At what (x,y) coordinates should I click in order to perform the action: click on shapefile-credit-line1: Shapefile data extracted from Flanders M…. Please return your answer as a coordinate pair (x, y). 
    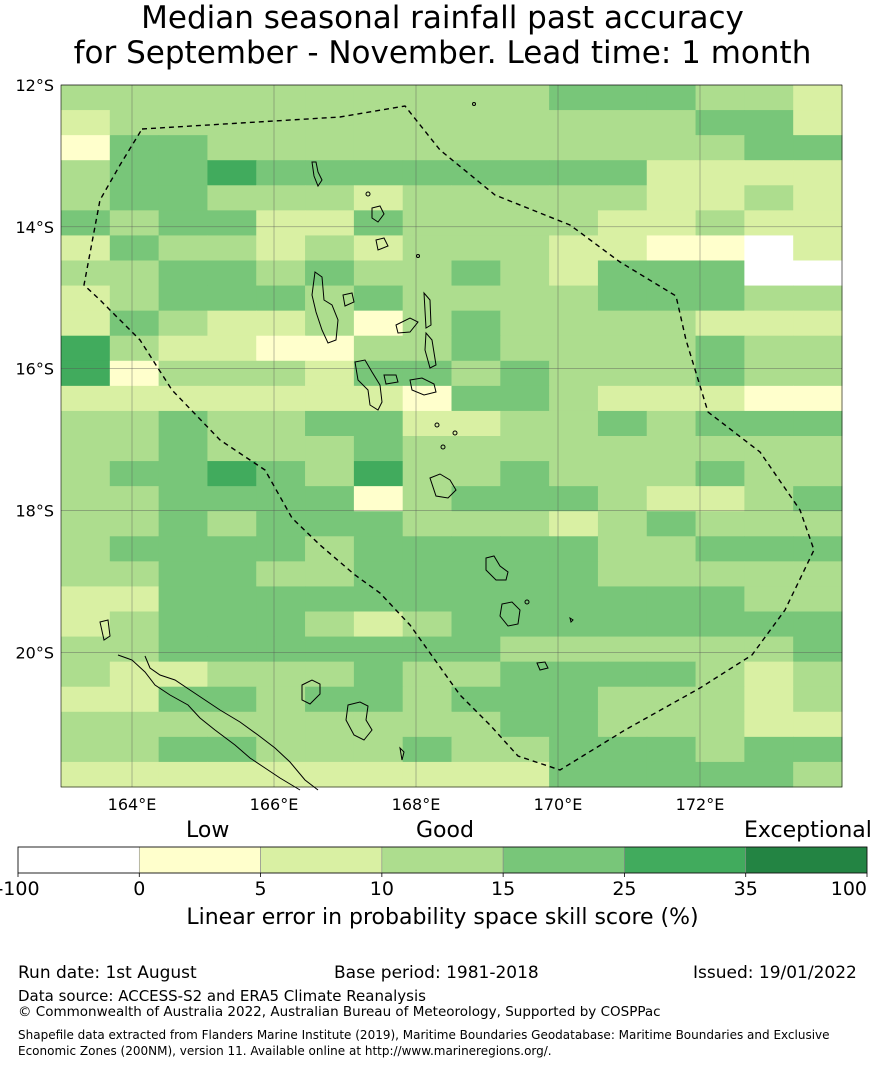
    Looking at the image, I should click on (424, 1035).